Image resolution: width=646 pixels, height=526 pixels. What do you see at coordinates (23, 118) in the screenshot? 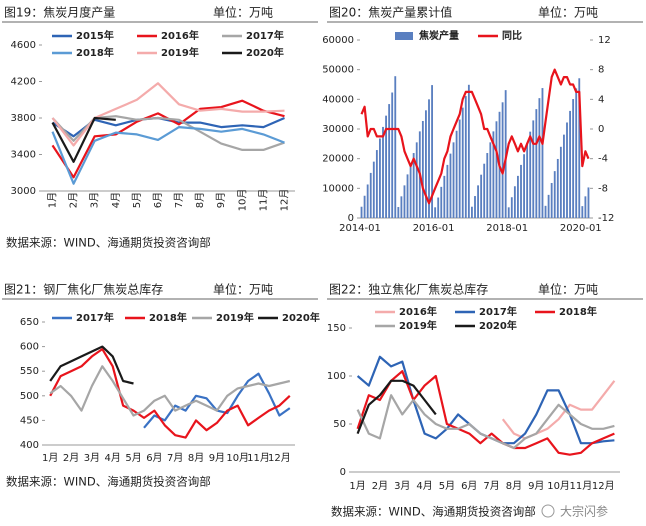
I see `y-tick-label: 3800` at bounding box center [23, 118].